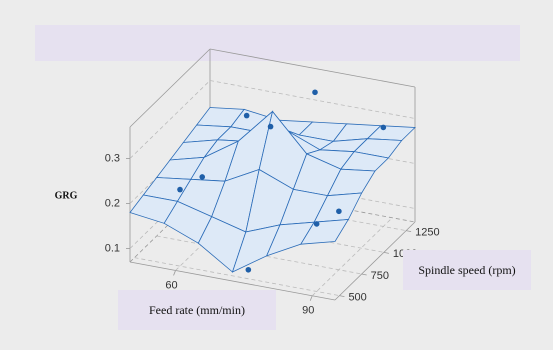 The image size is (553, 350). Describe the element at coordinates (66, 195) in the screenshot. I see `z-axis-label: GRG` at that location.